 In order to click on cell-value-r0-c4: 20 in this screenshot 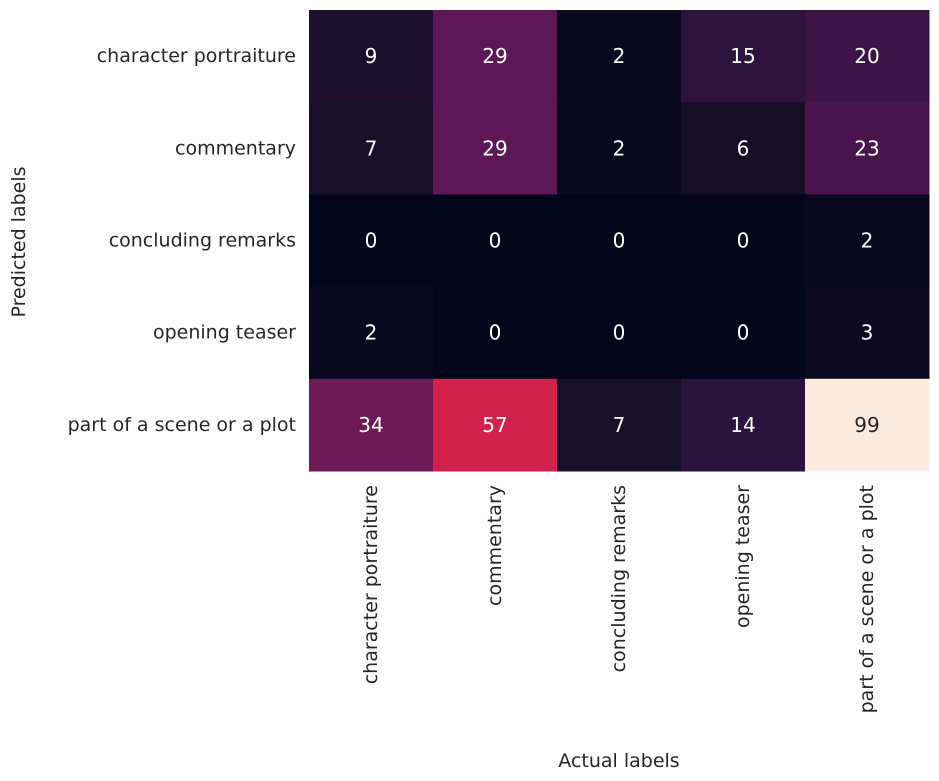, I will do `click(866, 56)`.